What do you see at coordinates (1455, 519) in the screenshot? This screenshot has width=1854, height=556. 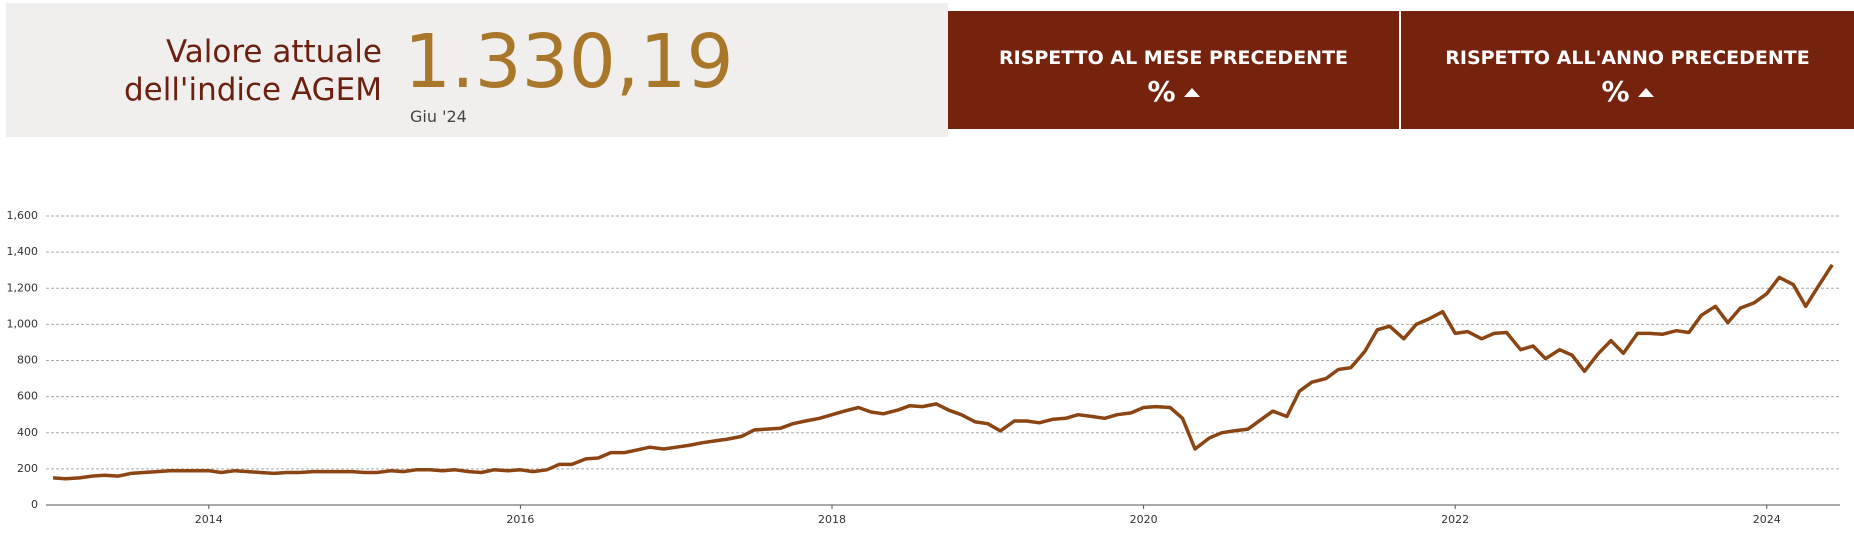 I see `x-tick-label: 2022` at bounding box center [1455, 519].